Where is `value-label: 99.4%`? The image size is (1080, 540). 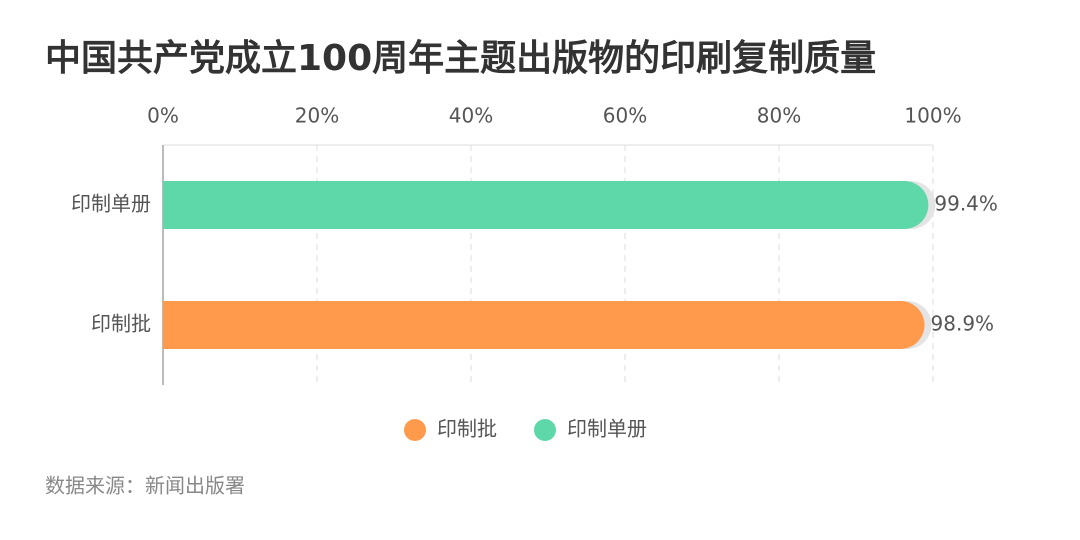 value-label: 99.4% is located at coordinates (966, 204).